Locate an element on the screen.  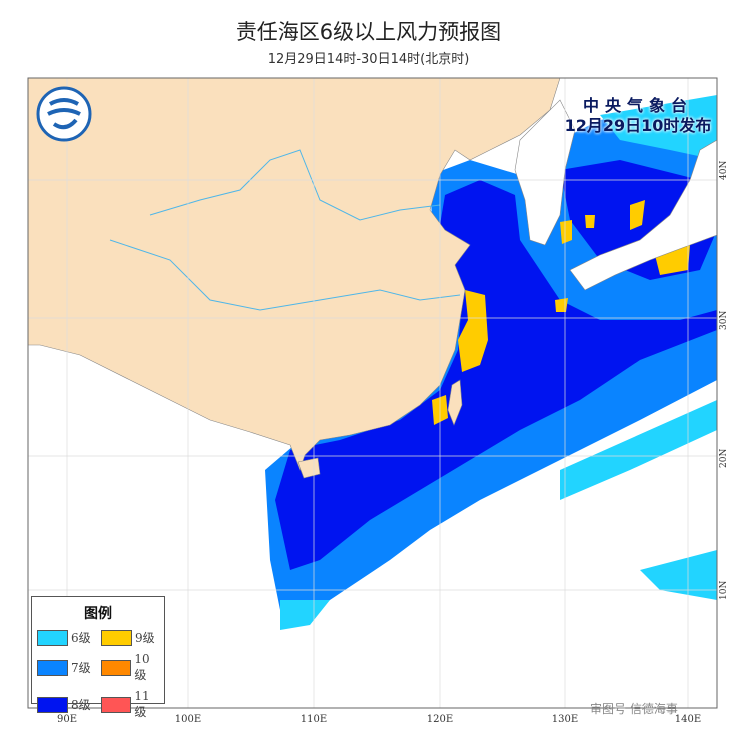
issuer-block: 中央气象台 12月29日10时发布 is located at coordinates (638, 116).